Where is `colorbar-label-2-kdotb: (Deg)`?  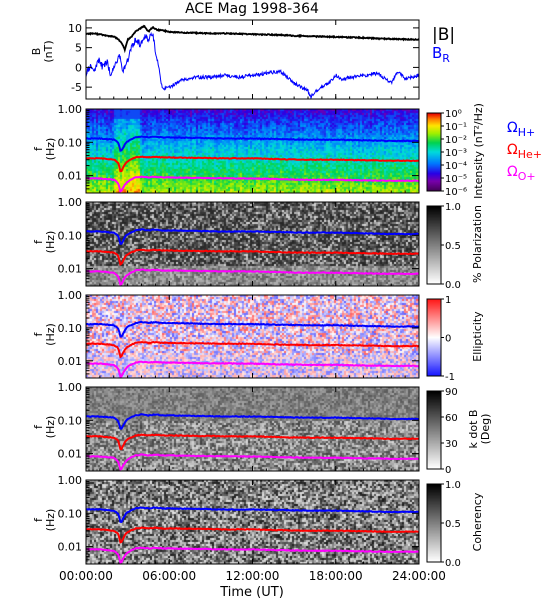
colorbar-label-2-kdotb: (Deg) is located at coordinates (485, 429).